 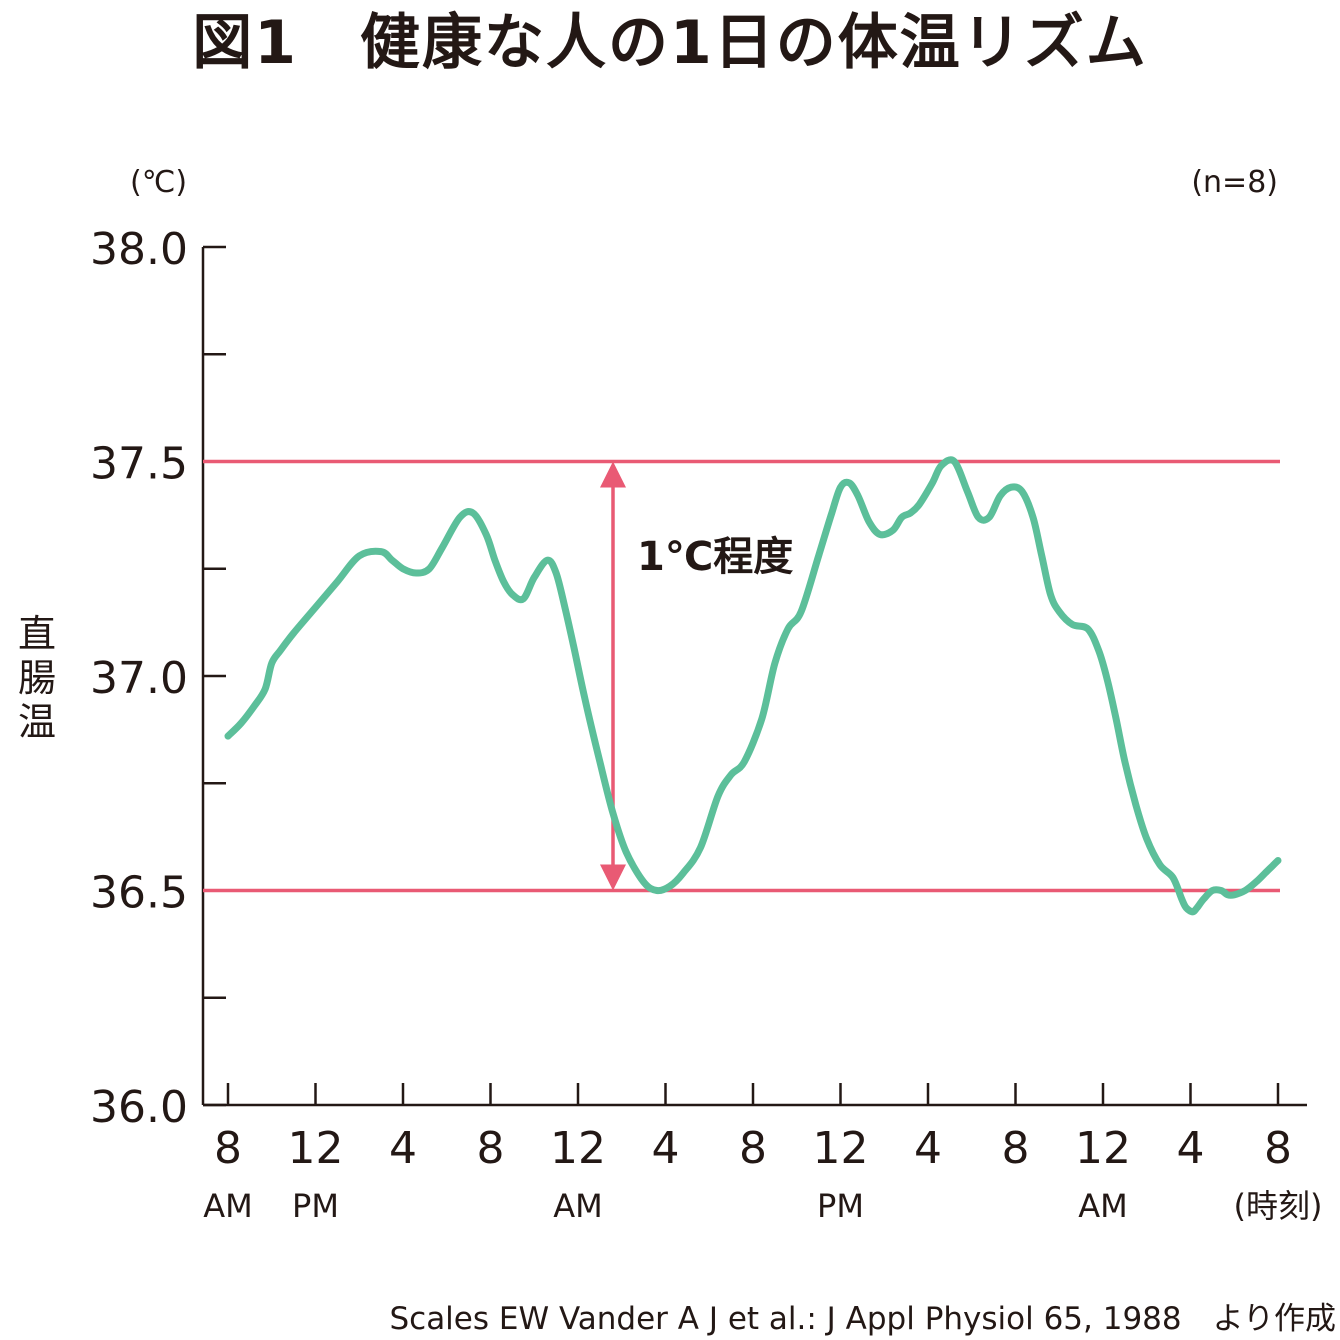 I want to click on y-axis-title-char: 直, so click(x=36, y=634).